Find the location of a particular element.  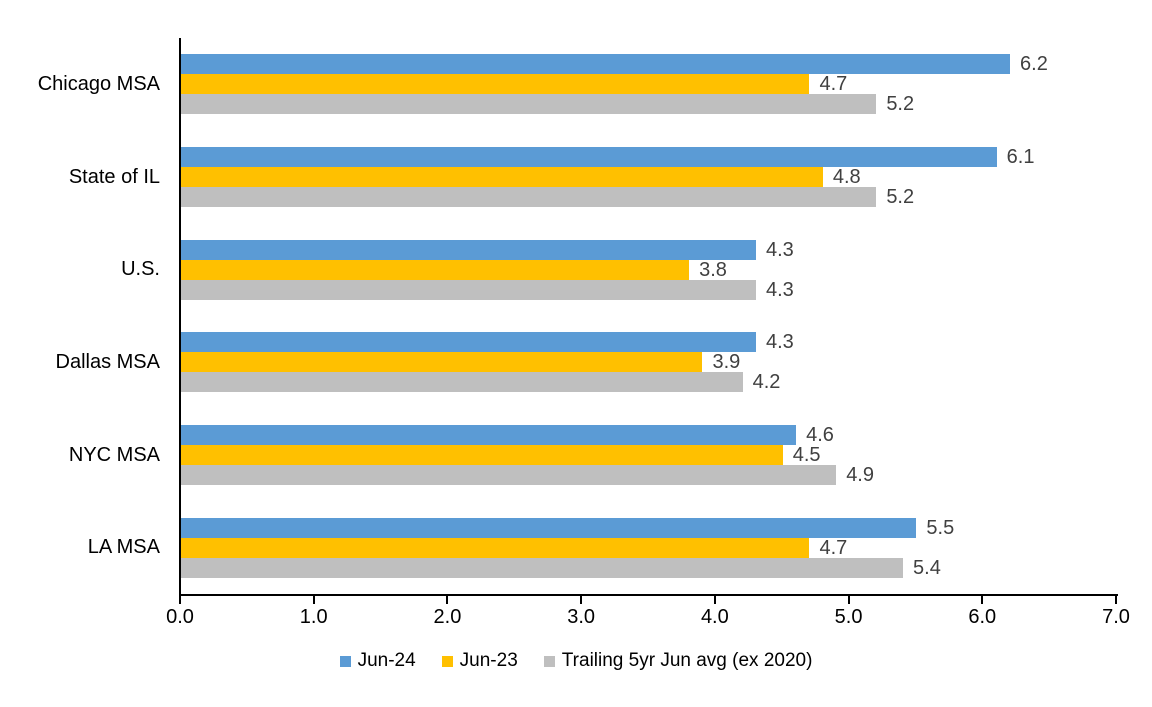

bar-row: 3.9 is located at coordinates (649, 362).